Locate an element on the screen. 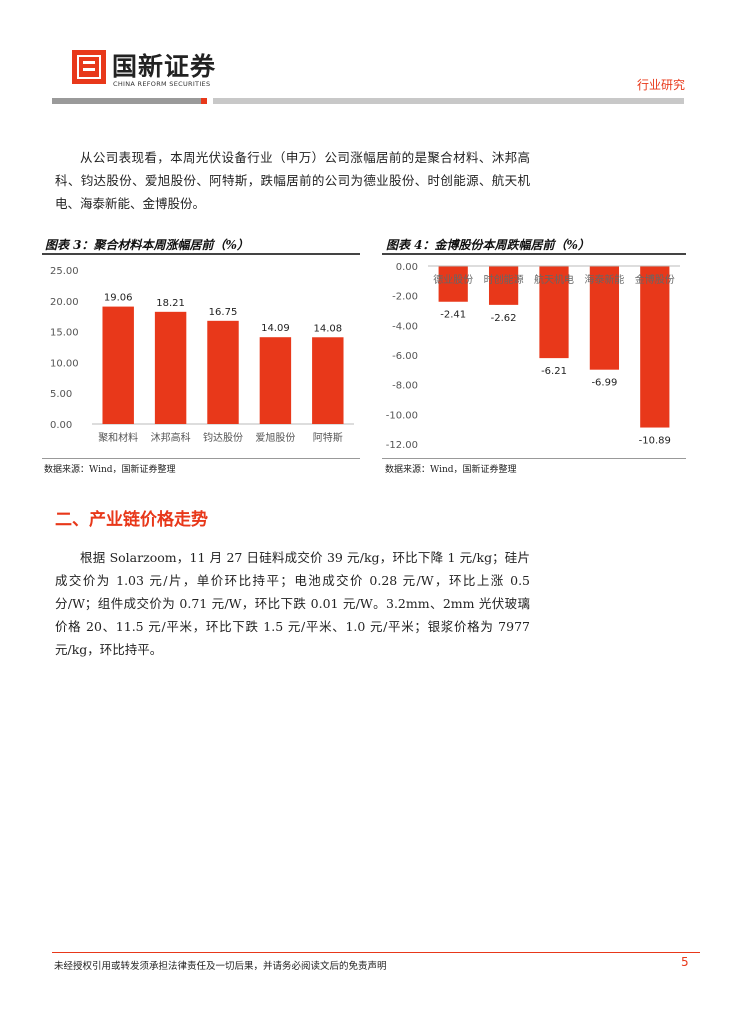 This screenshot has width=742, height=1024. header-divider-right is located at coordinates (448, 101).